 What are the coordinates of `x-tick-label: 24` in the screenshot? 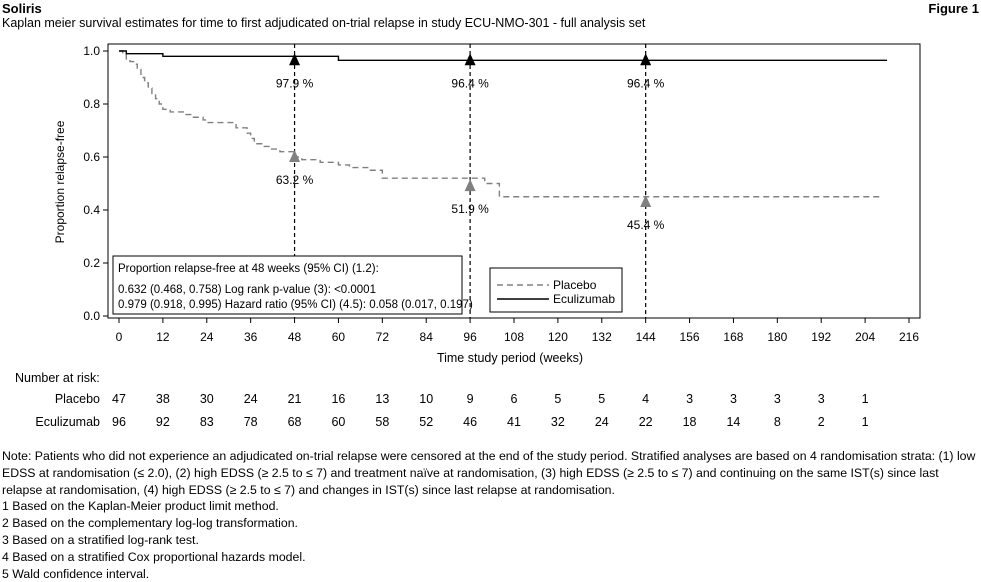 It's located at (207, 337).